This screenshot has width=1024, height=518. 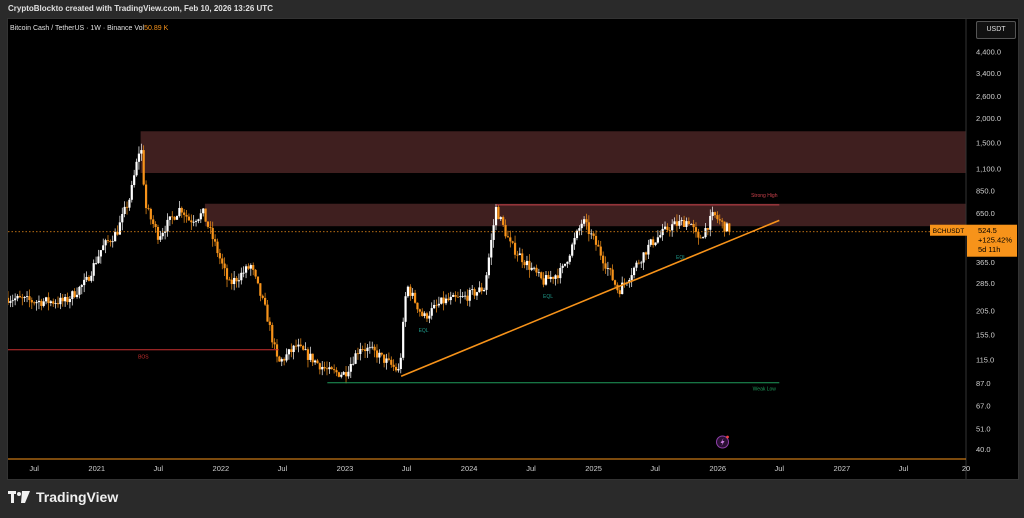 I want to click on brand-name: TradingView, so click(x=77, y=497).